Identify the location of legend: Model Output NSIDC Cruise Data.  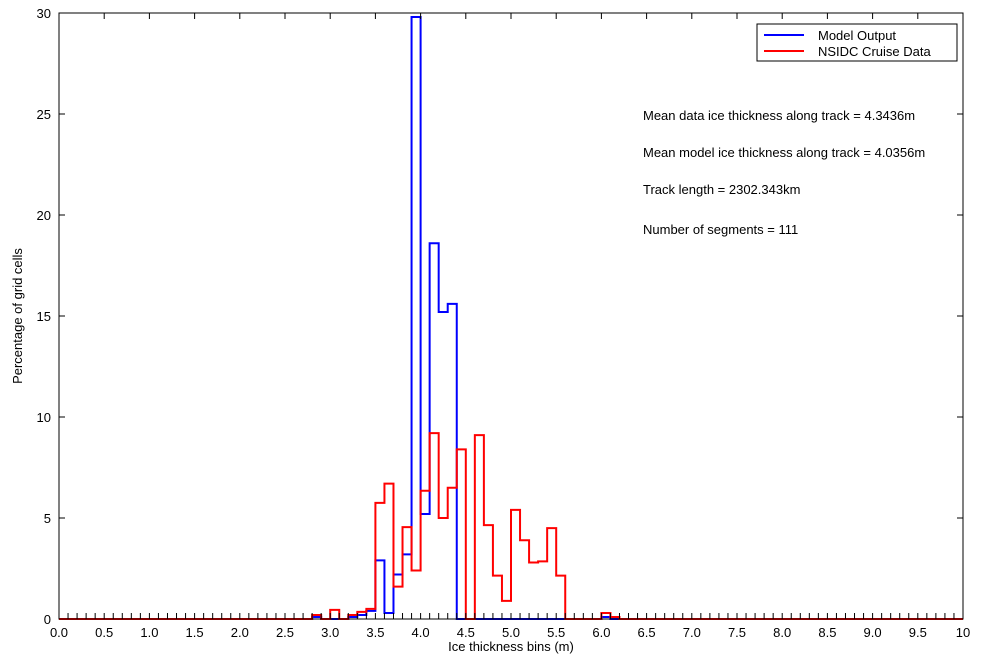
(857, 42).